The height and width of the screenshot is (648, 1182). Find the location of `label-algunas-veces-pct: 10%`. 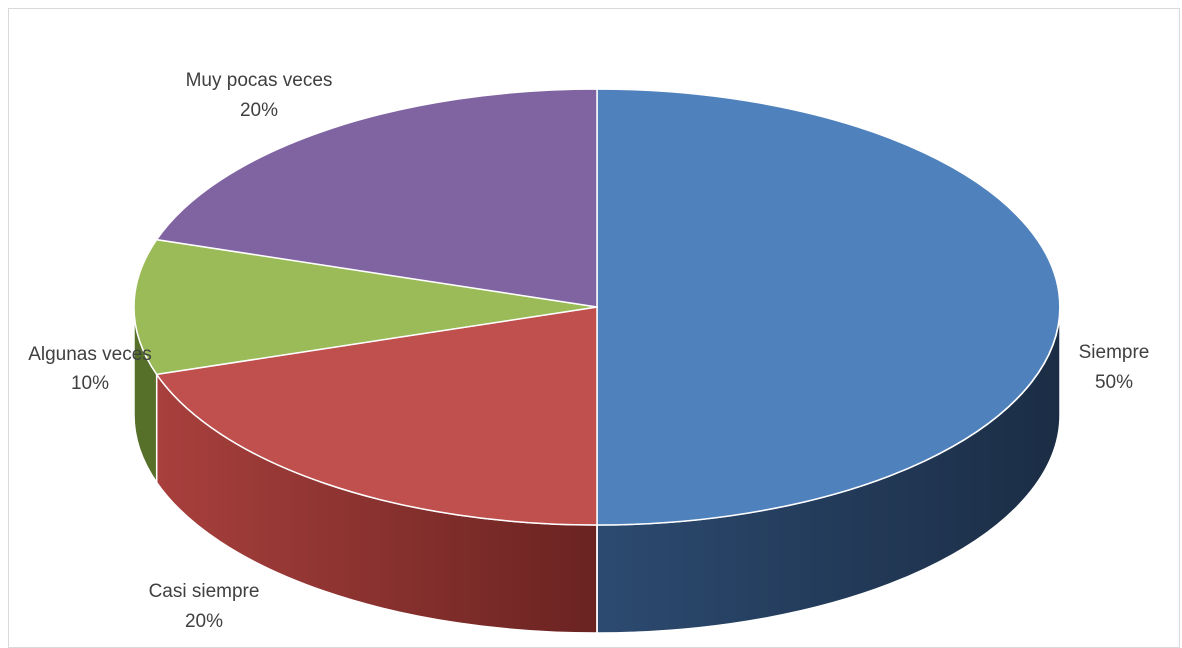

label-algunas-veces-pct: 10% is located at coordinates (90, 383).